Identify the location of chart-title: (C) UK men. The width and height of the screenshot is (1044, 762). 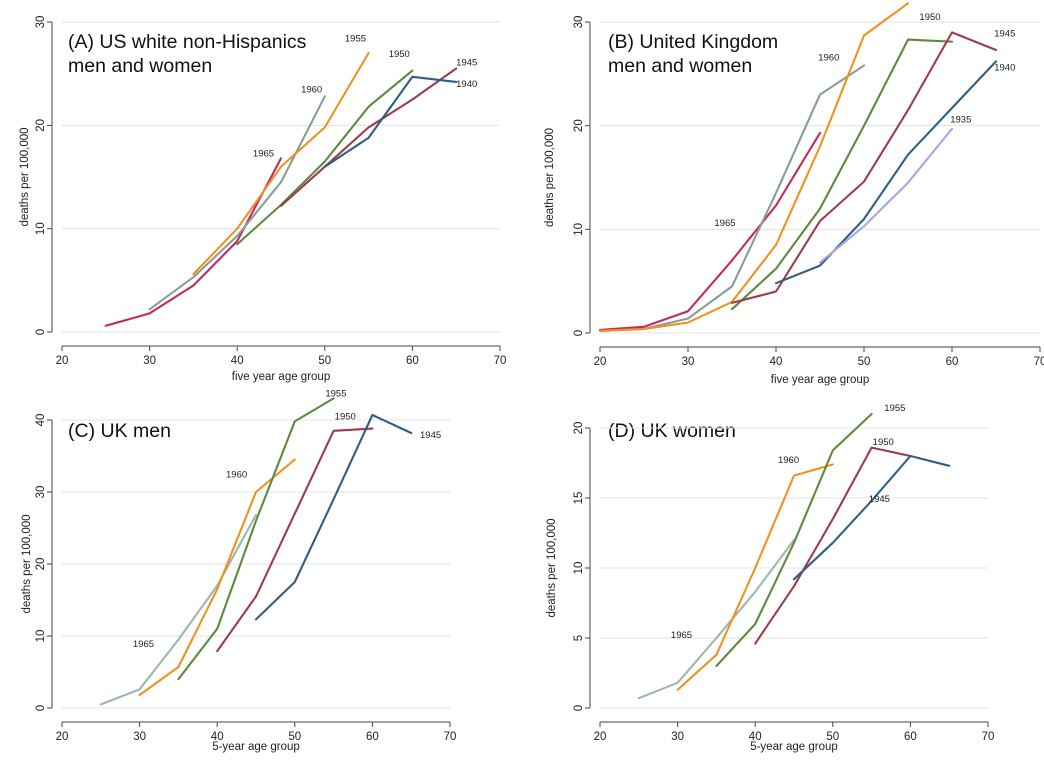
(119, 431).